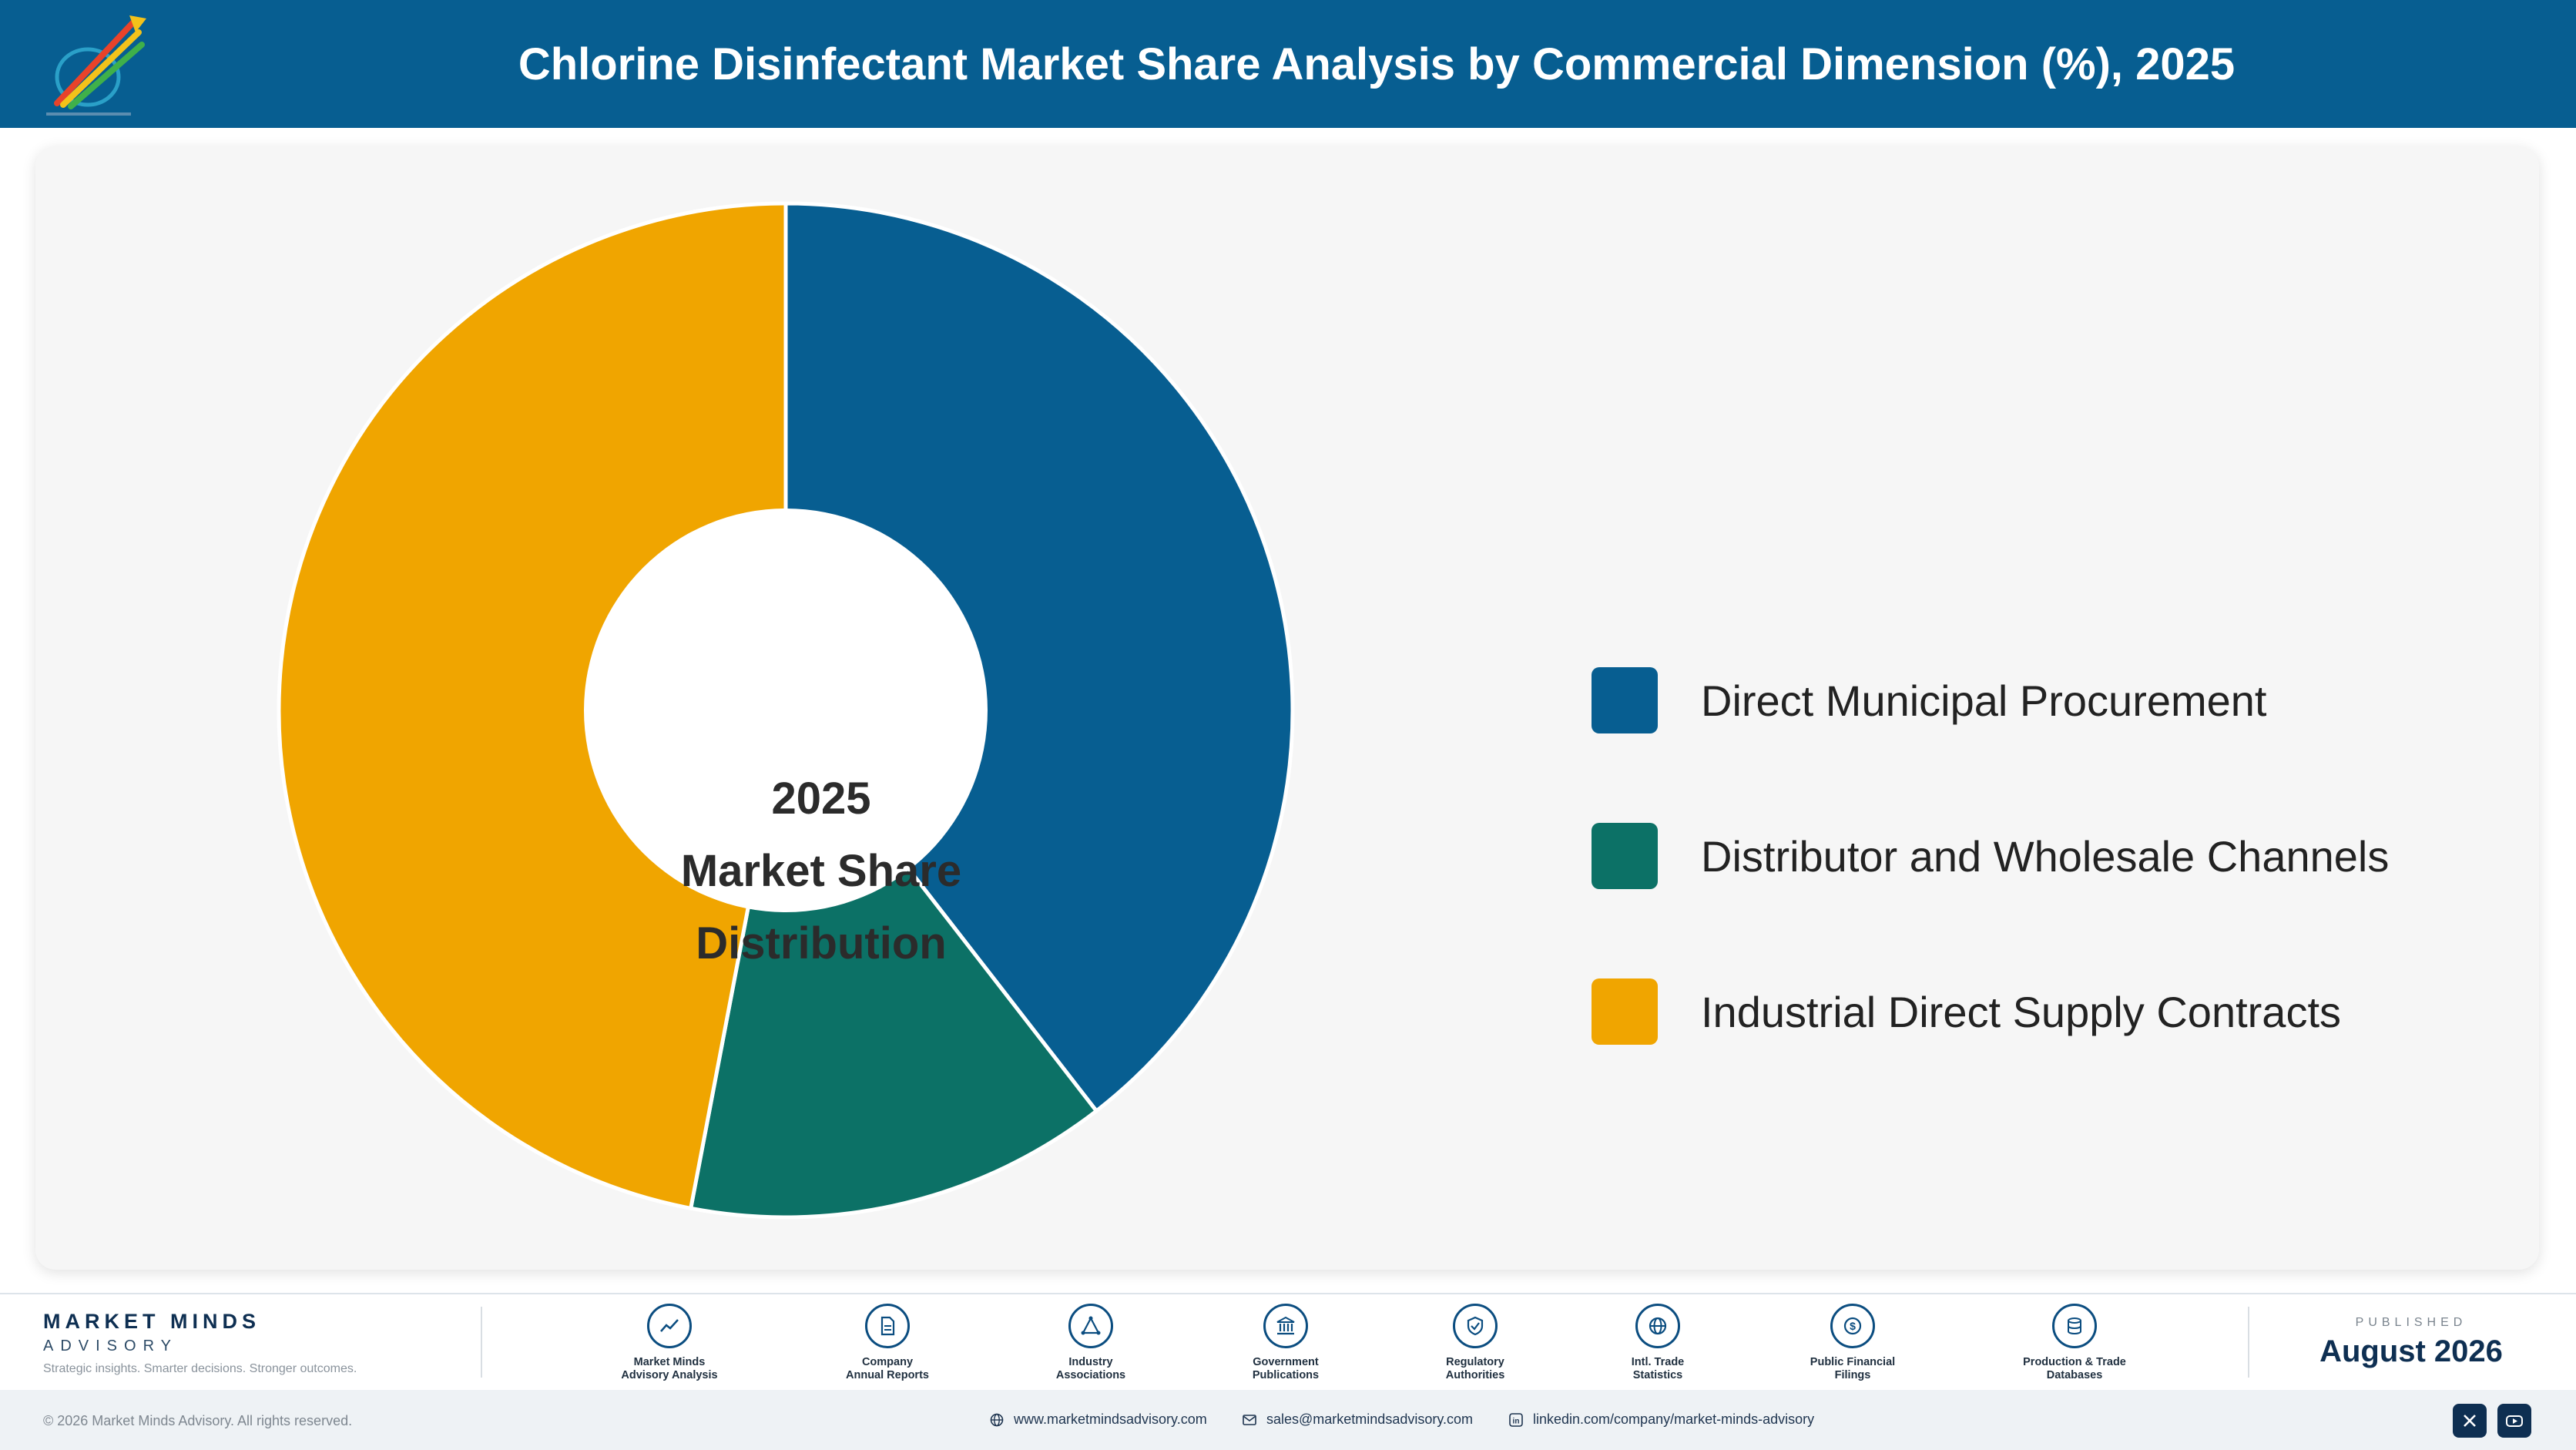 The width and height of the screenshot is (2576, 1450). Describe the element at coordinates (669, 1326) in the screenshot. I see `trend-line-icon` at that location.